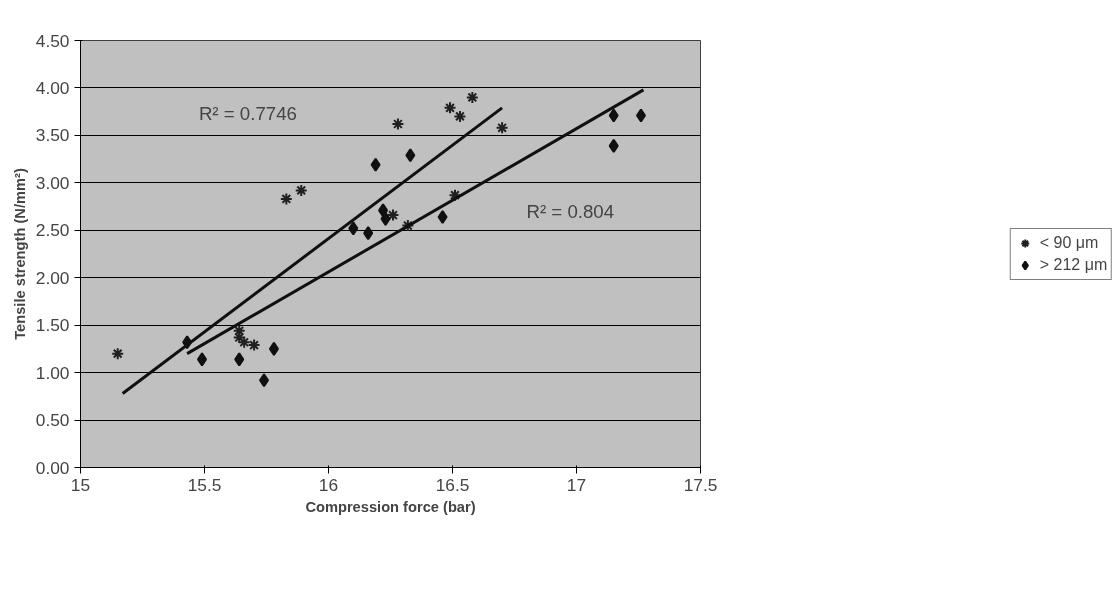  What do you see at coordinates (576, 484) in the screenshot?
I see `x-tick-label: 17` at bounding box center [576, 484].